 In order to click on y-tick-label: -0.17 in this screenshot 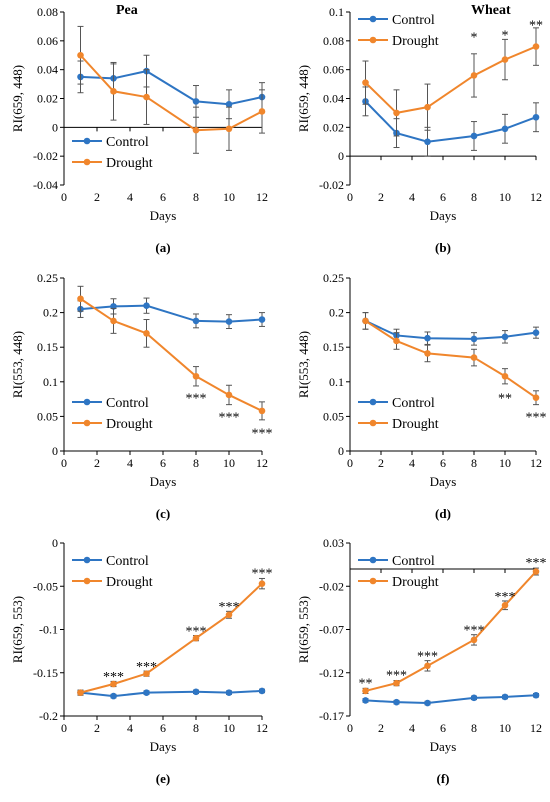, I will do `click(331, 716)`.